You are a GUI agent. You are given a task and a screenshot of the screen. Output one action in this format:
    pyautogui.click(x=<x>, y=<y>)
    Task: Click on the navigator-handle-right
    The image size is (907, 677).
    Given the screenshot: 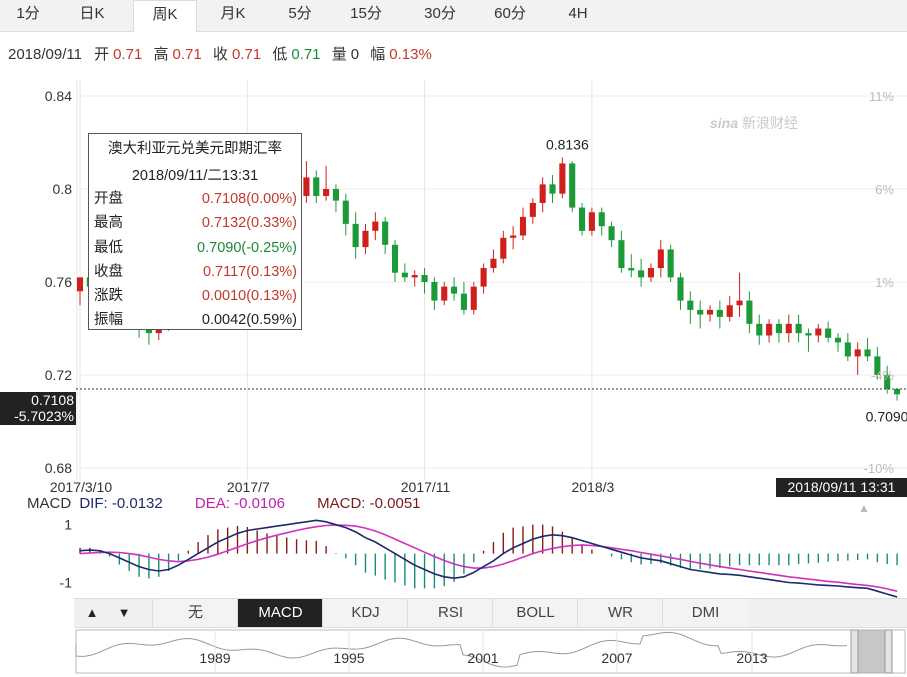 What is the action you would take?
    pyautogui.click(x=888, y=651)
    